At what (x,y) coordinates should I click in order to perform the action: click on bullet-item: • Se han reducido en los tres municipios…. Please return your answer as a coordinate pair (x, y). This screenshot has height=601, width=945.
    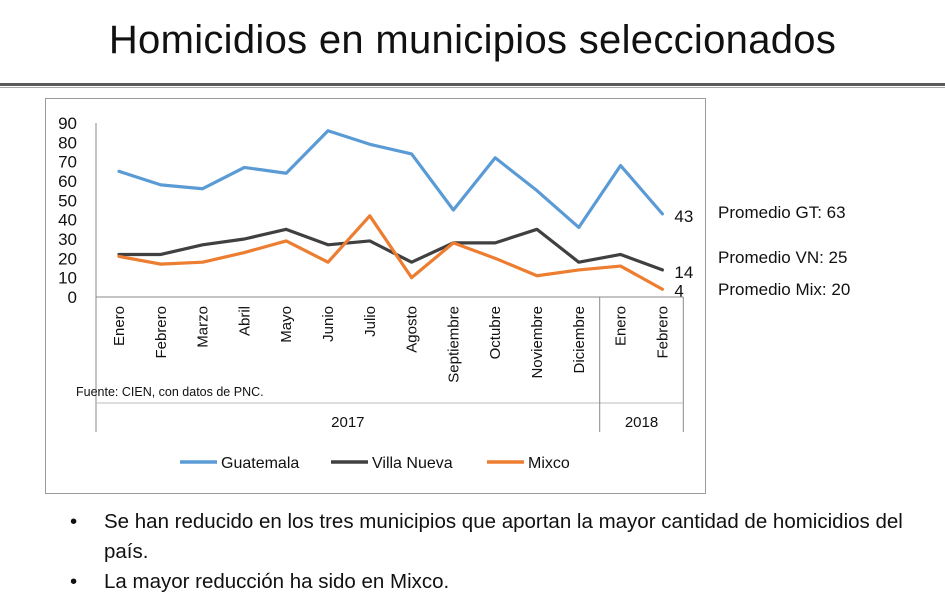
    Looking at the image, I should click on (500, 537).